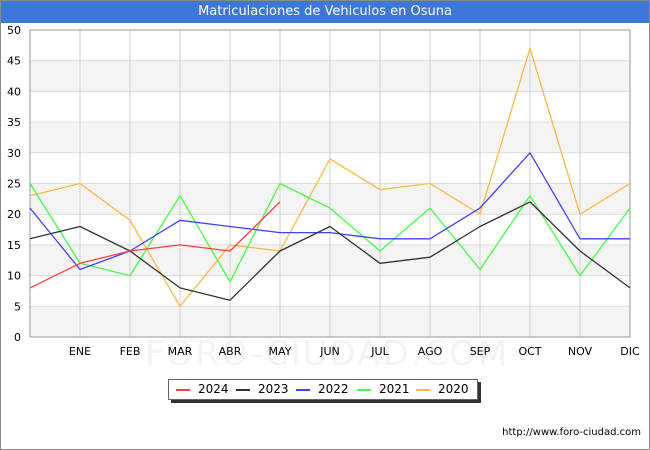 The image size is (650, 450). Describe the element at coordinates (14, 153) in the screenshot. I see `y-tick-label: 30` at that location.